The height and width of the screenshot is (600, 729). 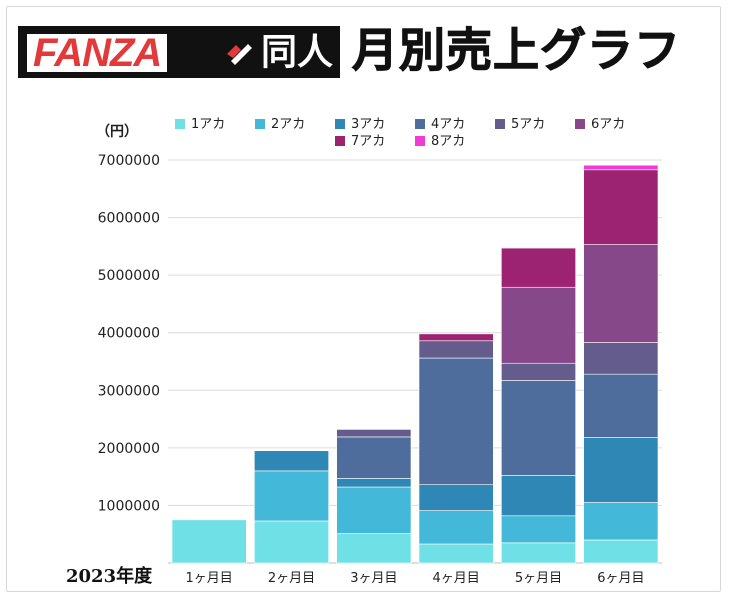 What do you see at coordinates (239, 54) in the screenshot?
I see `fanza-check-icon` at bounding box center [239, 54].